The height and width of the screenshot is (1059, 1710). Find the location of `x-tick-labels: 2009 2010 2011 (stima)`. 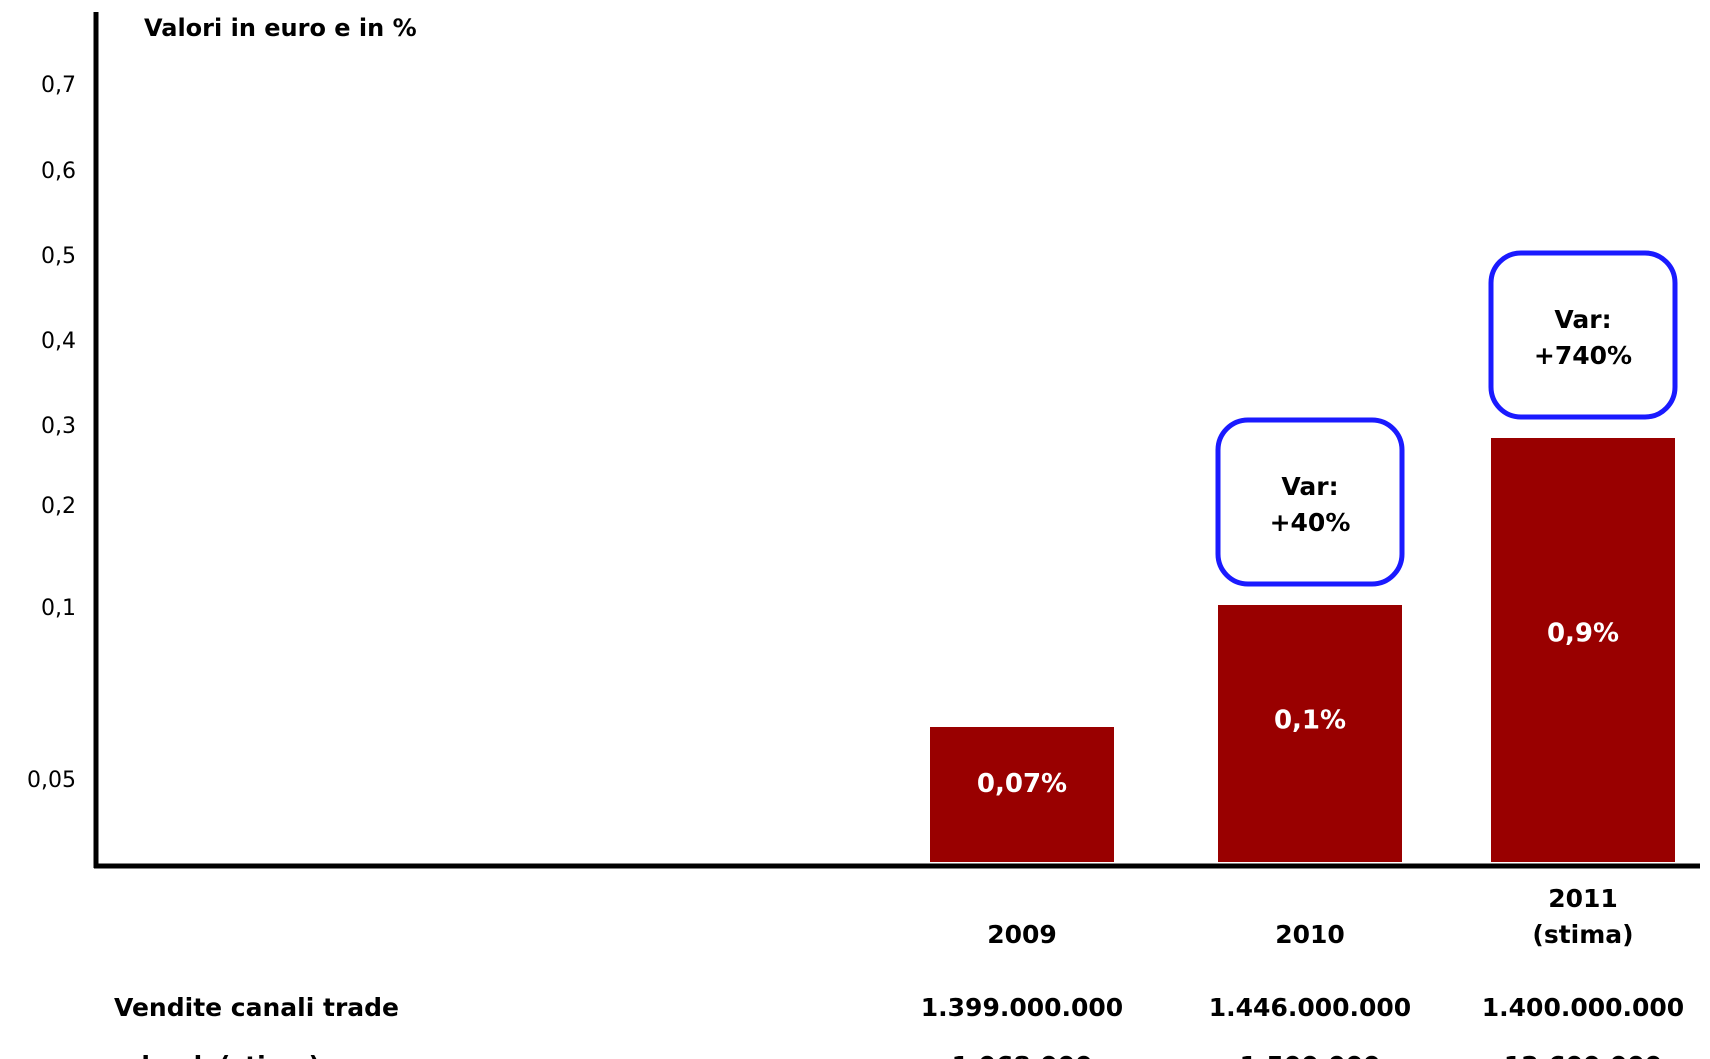

x-tick-labels: 2009 2010 2011 (stima) is located at coordinates (1310, 916).